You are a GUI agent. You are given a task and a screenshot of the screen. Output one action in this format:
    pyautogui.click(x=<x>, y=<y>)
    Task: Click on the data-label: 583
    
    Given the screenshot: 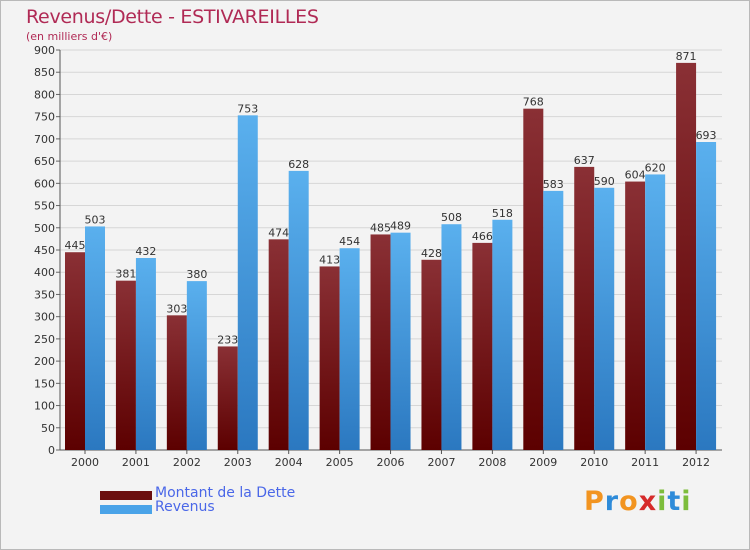 What is the action you would take?
    pyautogui.click(x=553, y=184)
    